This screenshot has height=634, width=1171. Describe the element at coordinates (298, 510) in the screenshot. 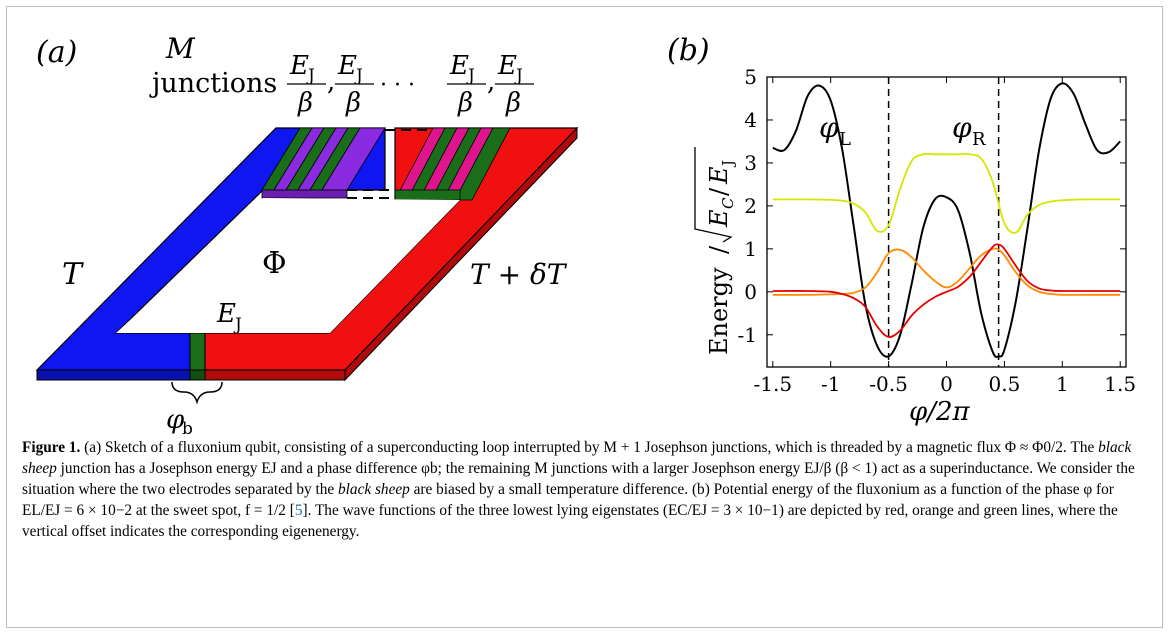

I see `caption-reference-link: 5` at that location.